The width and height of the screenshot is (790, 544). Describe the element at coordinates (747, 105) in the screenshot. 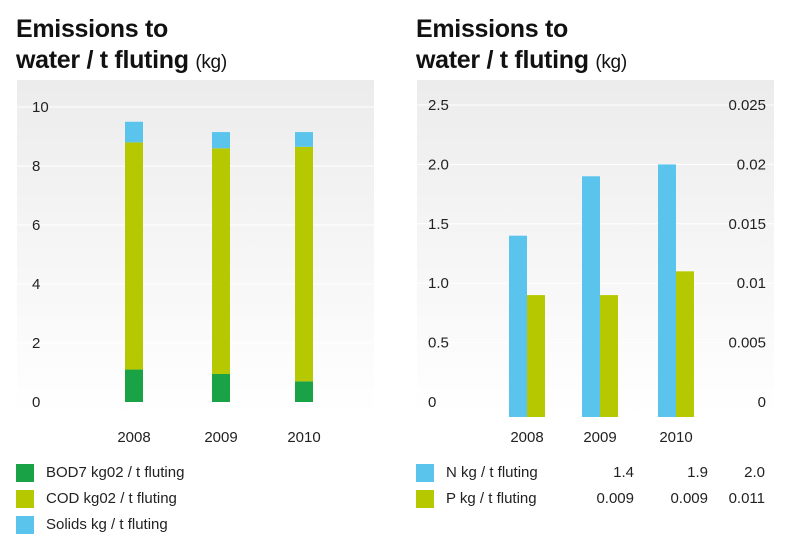

I see `y2-tick-label-right: 0.025` at that location.